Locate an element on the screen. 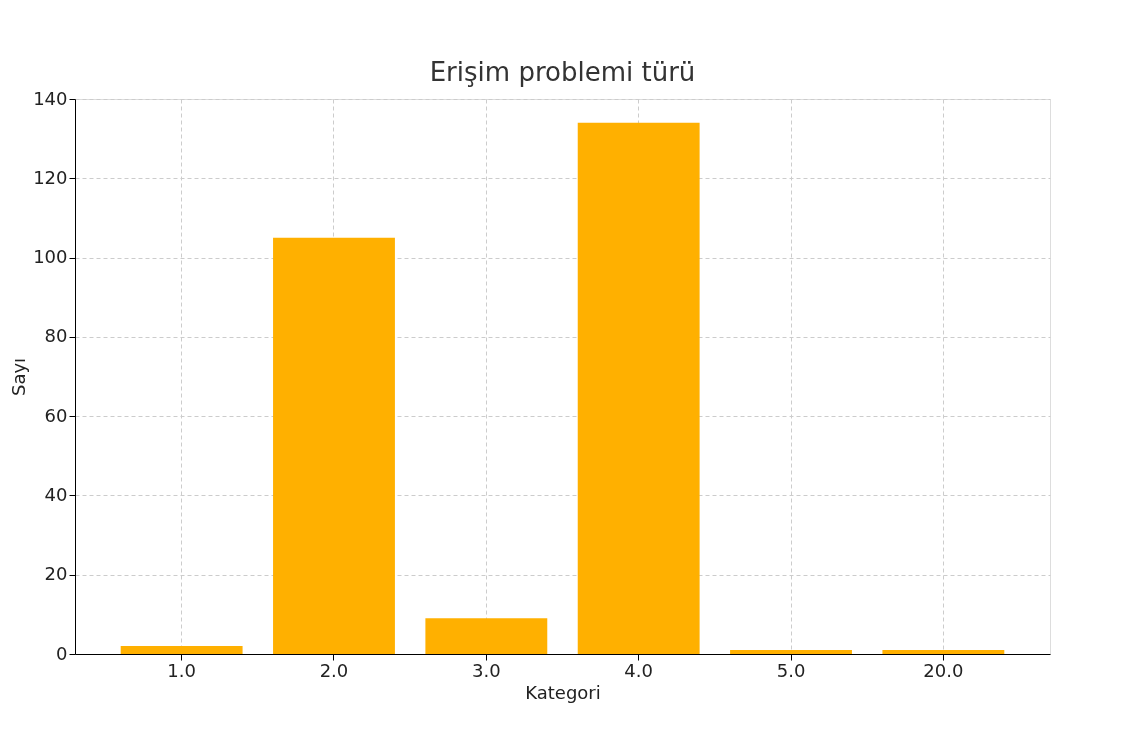  x-axis-title: Kategori is located at coordinates (563, 692).